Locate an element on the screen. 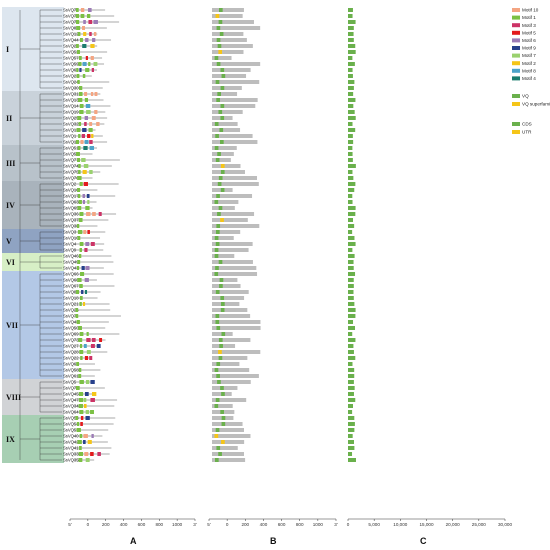 The image size is (550, 550). gene-label: SsVQ7 is located at coordinates (70, 316).